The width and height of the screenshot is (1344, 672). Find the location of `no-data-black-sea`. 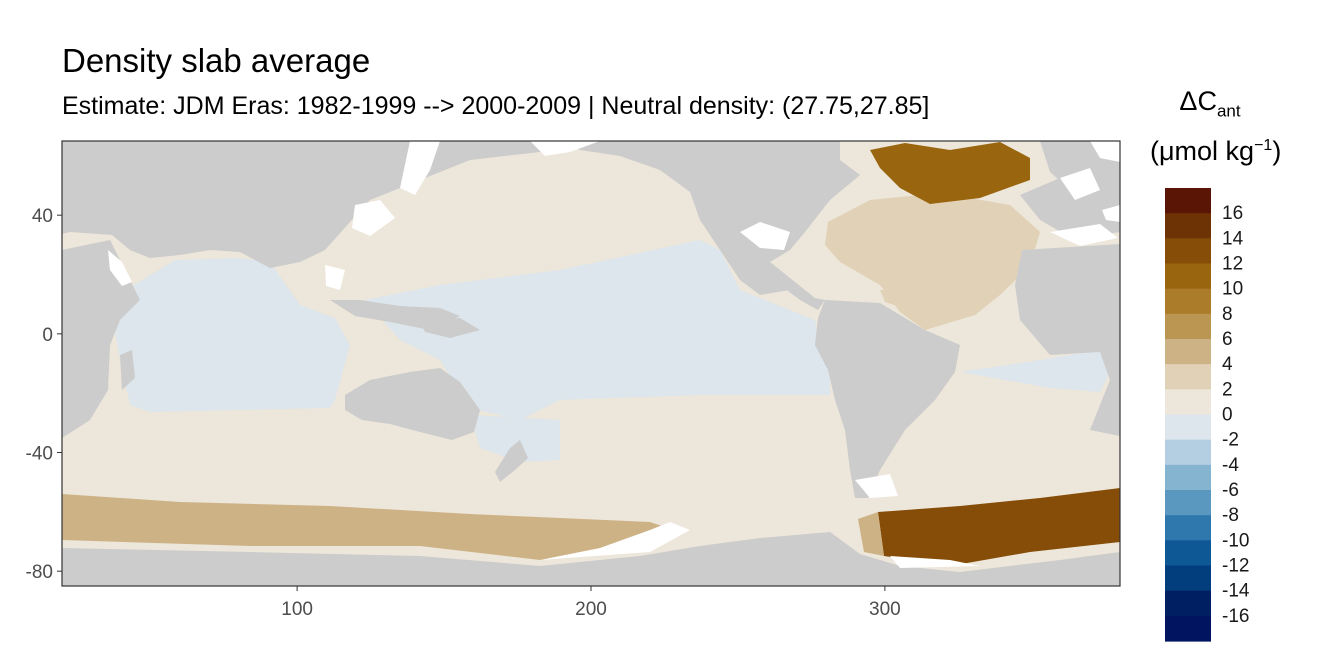

no-data-black-sea is located at coordinates (1111, 213).